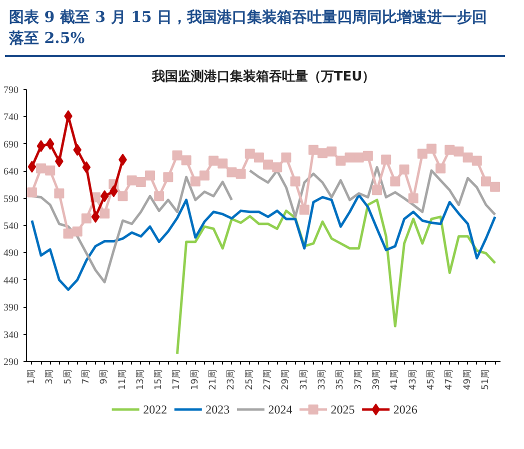 The height and width of the screenshot is (449, 524). Describe the element at coordinates (11, 172) in the screenshot. I see `y-tick-label: 640` at that location.